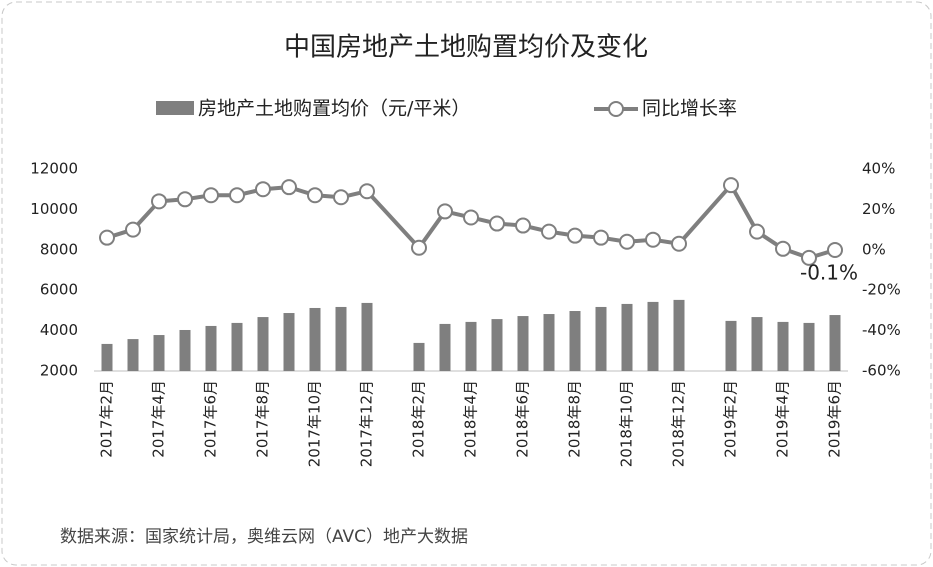 The width and height of the screenshot is (933, 567). What do you see at coordinates (627, 423) in the screenshot?
I see `x-tick-label: 2018年10月` at bounding box center [627, 423].